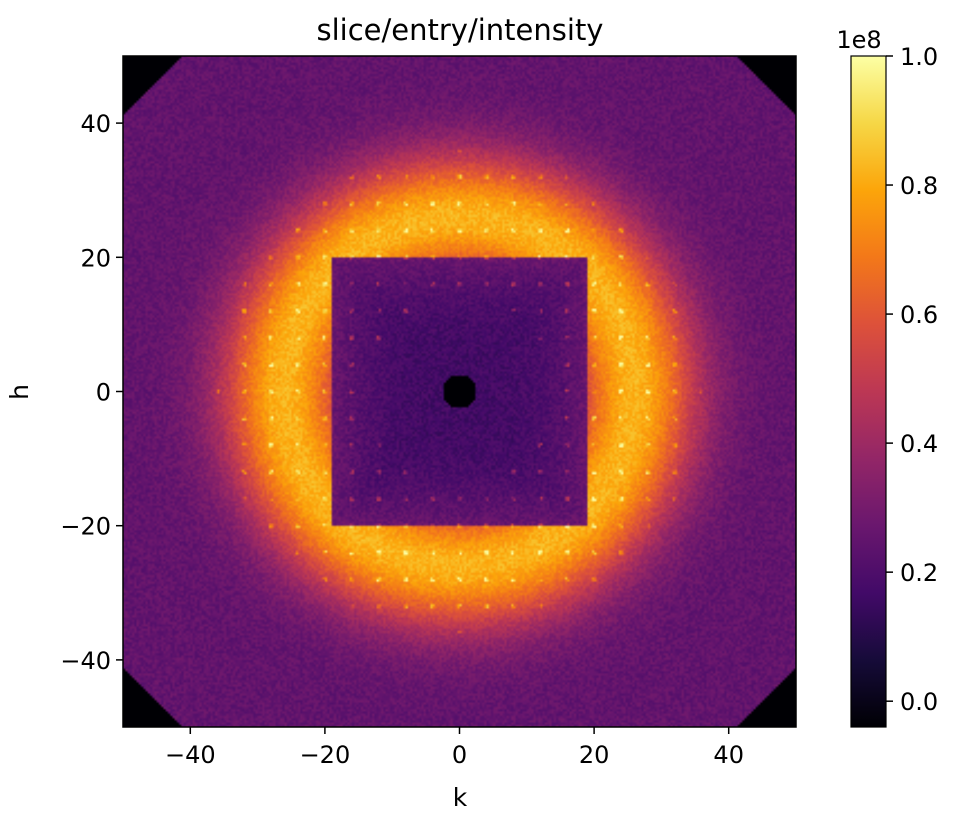  Describe the element at coordinates (103, 393) in the screenshot. I see `y-tick-label: 0` at that location.